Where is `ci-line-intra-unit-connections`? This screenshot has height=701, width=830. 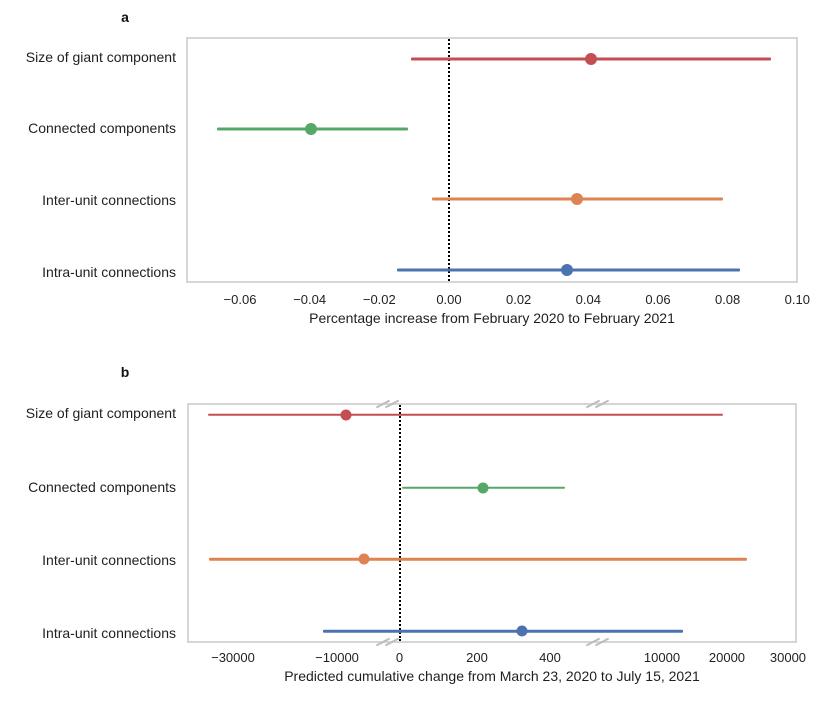 ci-line-intra-unit-connections is located at coordinates (503, 631).